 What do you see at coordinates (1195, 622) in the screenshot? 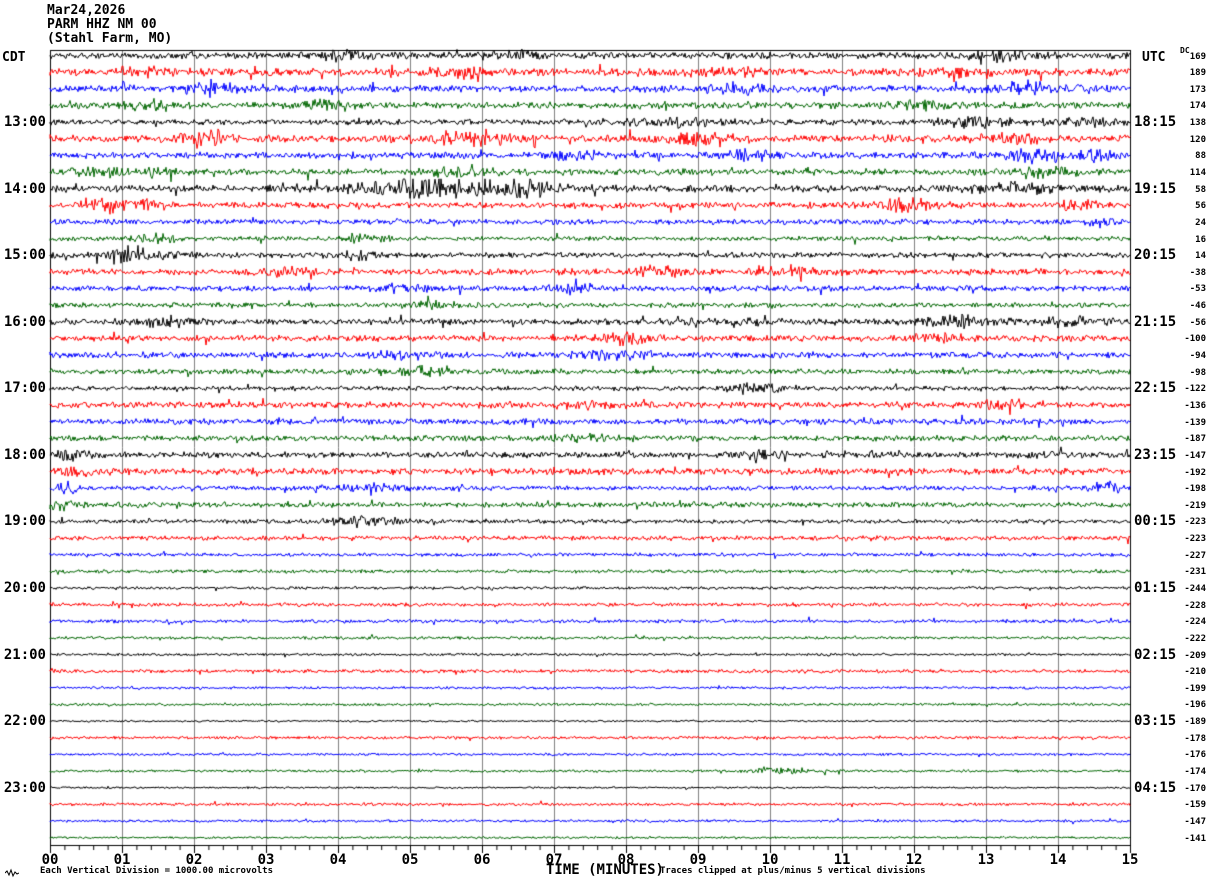
I see `dc-offset-value: -224` at bounding box center [1195, 622].